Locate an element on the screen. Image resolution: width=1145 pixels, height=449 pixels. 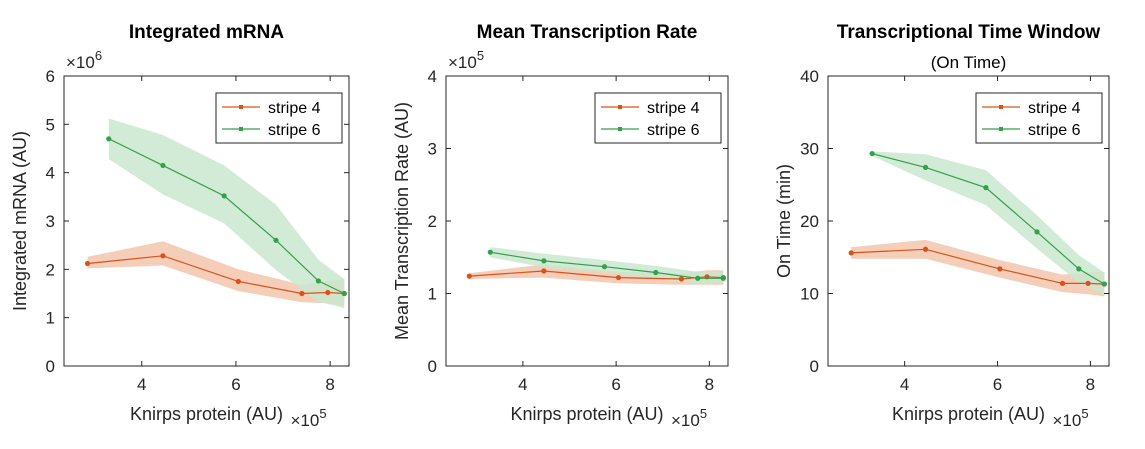
y-axis-exponent: ×10⁵ is located at coordinates (466, 60).